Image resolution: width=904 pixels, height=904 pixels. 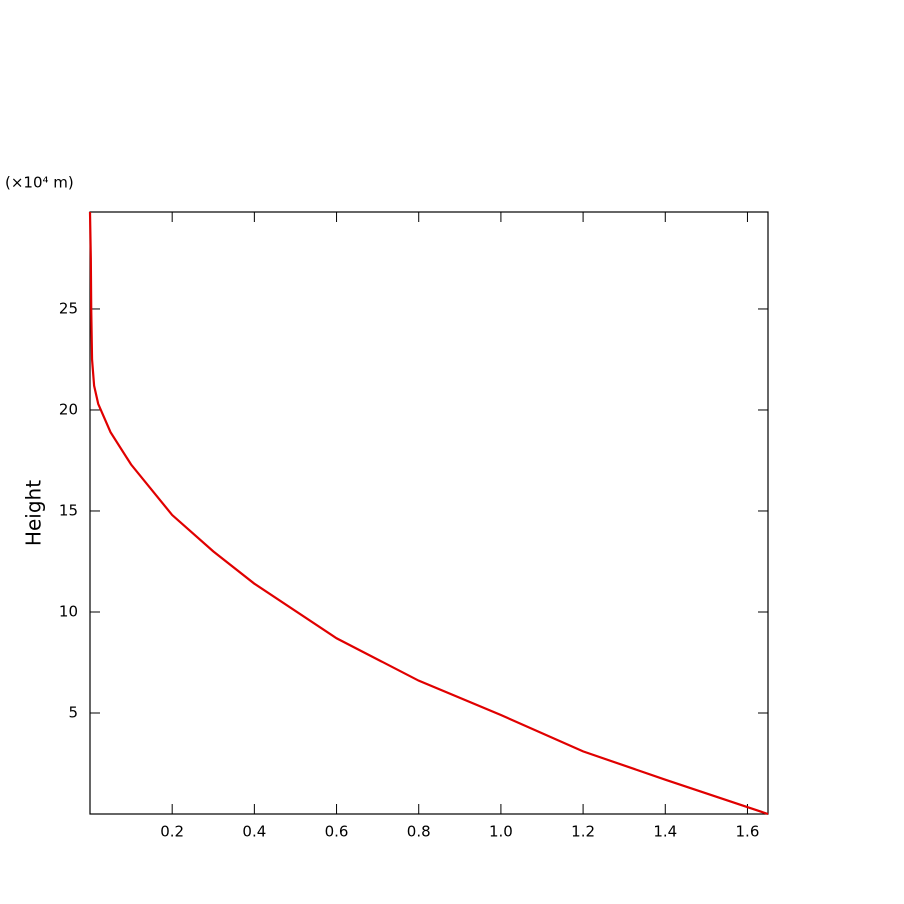 I want to click on x-tick-label: 0.2, so click(x=172, y=832).